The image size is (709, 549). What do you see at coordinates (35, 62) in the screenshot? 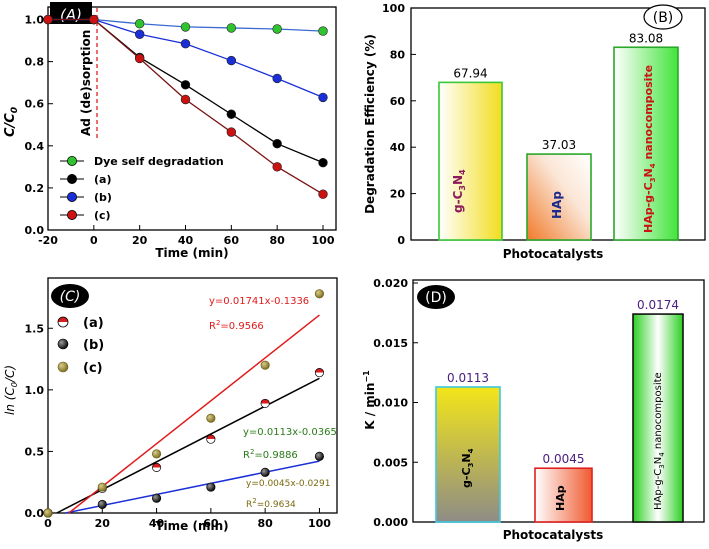
I see `panel-a-ytick-label: 0.8` at bounding box center [35, 62].